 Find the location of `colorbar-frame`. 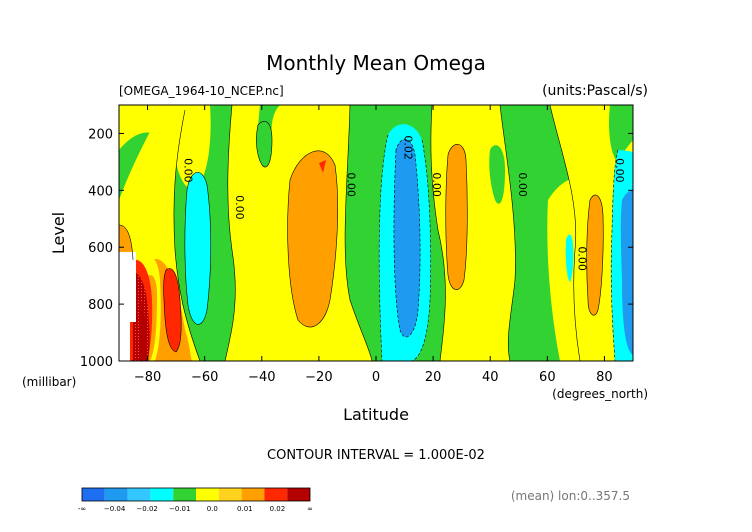

colorbar-frame is located at coordinates (196, 494).